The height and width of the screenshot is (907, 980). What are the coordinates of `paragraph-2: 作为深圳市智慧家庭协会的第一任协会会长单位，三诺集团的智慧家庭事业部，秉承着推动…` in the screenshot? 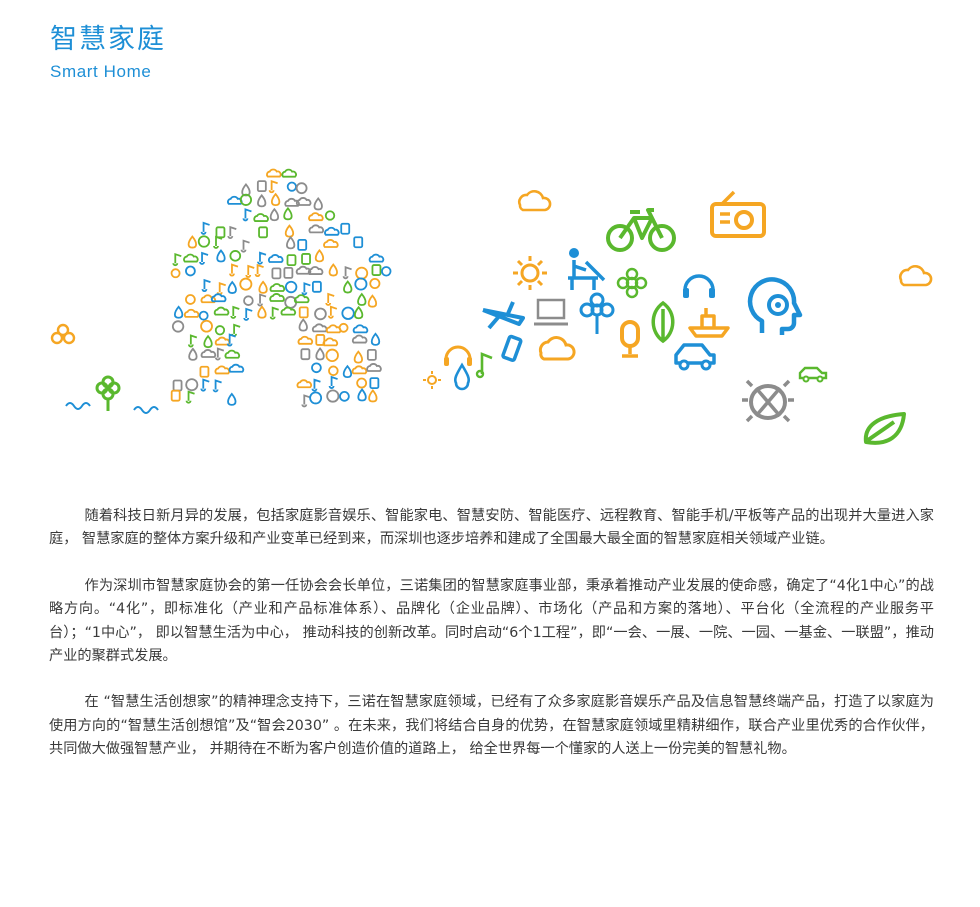 It's located at (491, 621).